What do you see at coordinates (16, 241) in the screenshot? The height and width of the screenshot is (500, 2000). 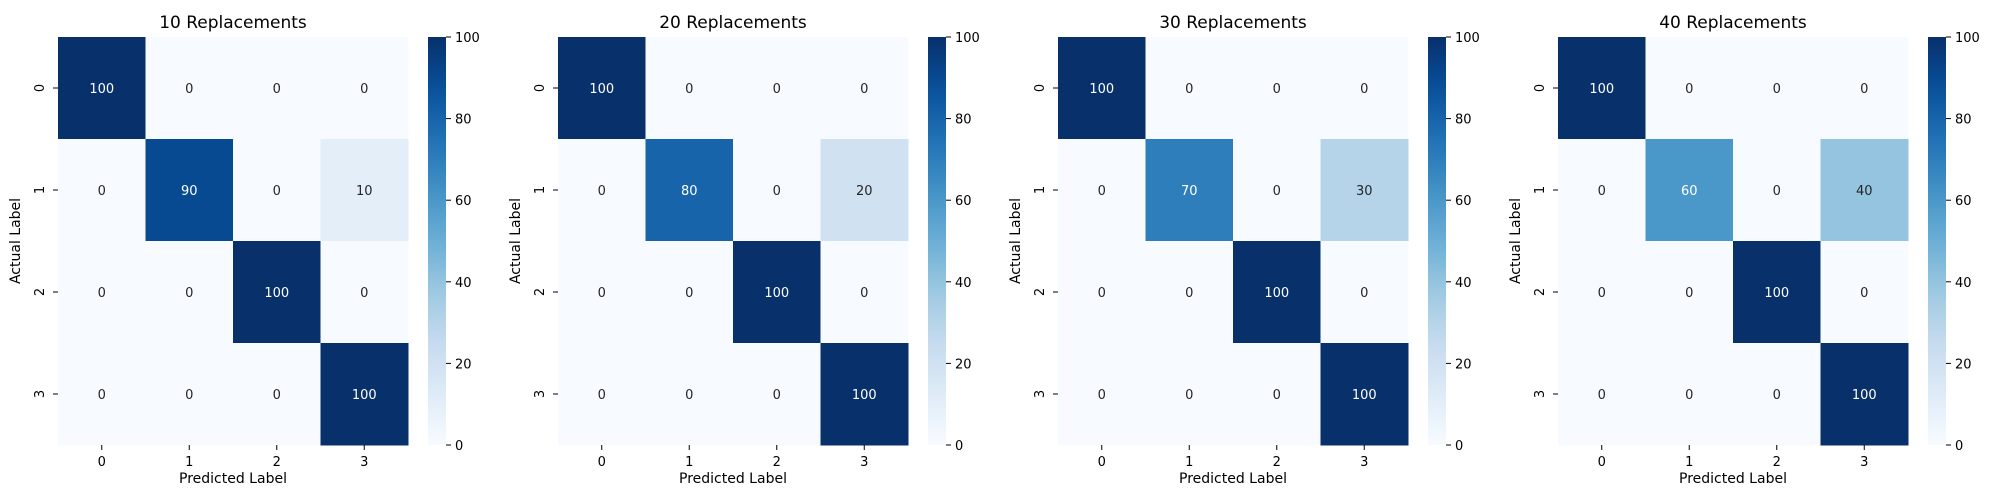 I see `y-axis-label: Actual Label` at bounding box center [16, 241].